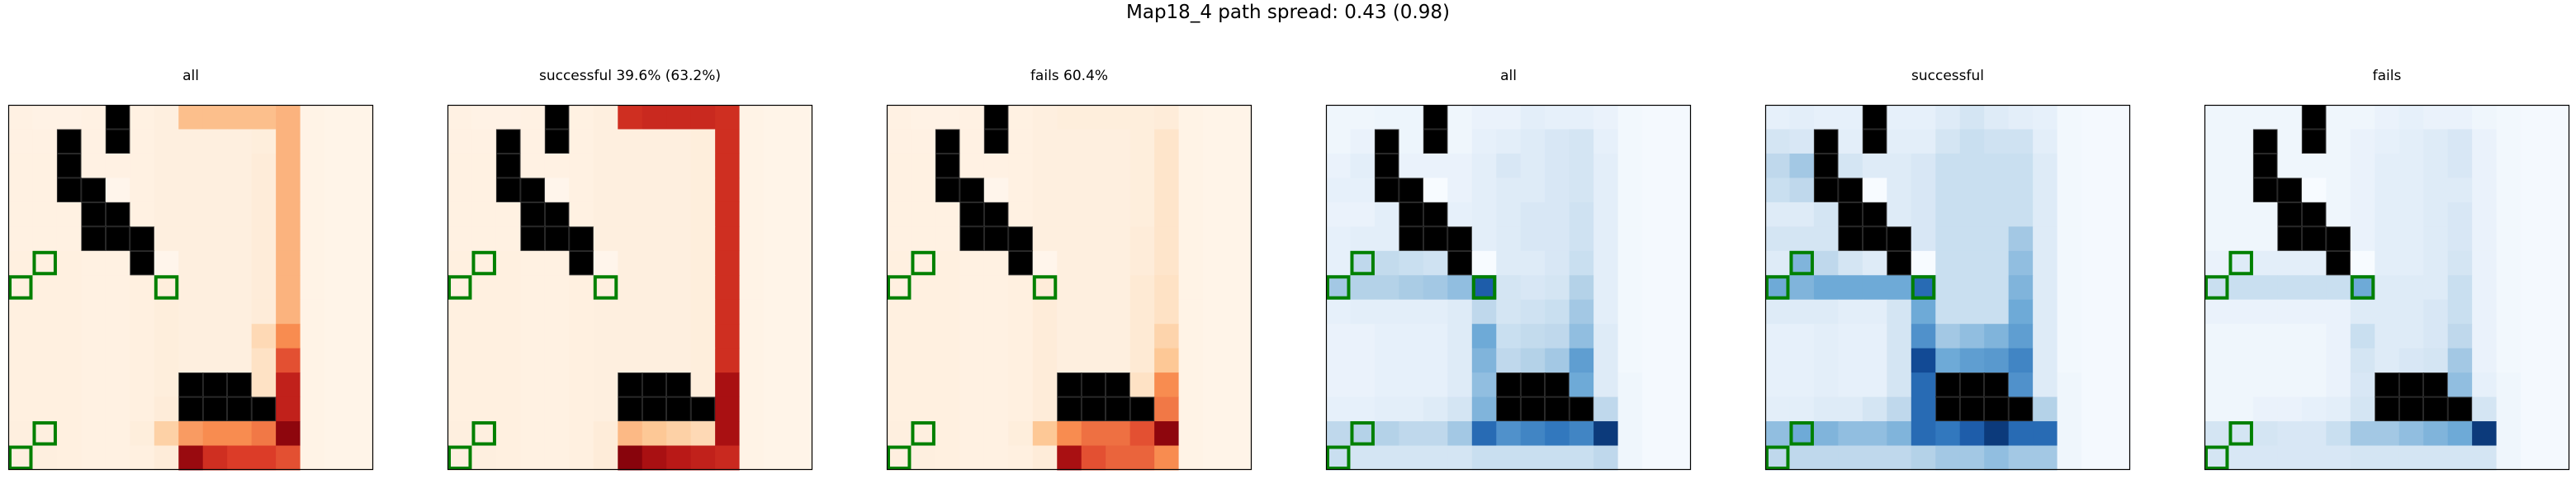 Image resolution: width=2576 pixels, height=479 pixels. Describe the element at coordinates (2216, 288) in the screenshot. I see `start-goal-marker` at that location.